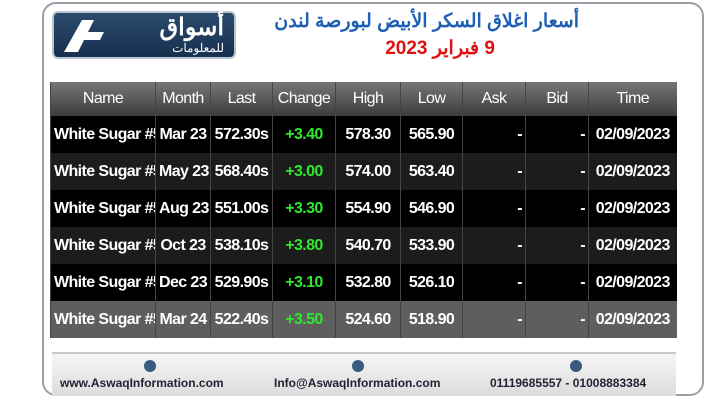 The height and width of the screenshot is (407, 717). I want to click on column-header: Low, so click(431, 99).